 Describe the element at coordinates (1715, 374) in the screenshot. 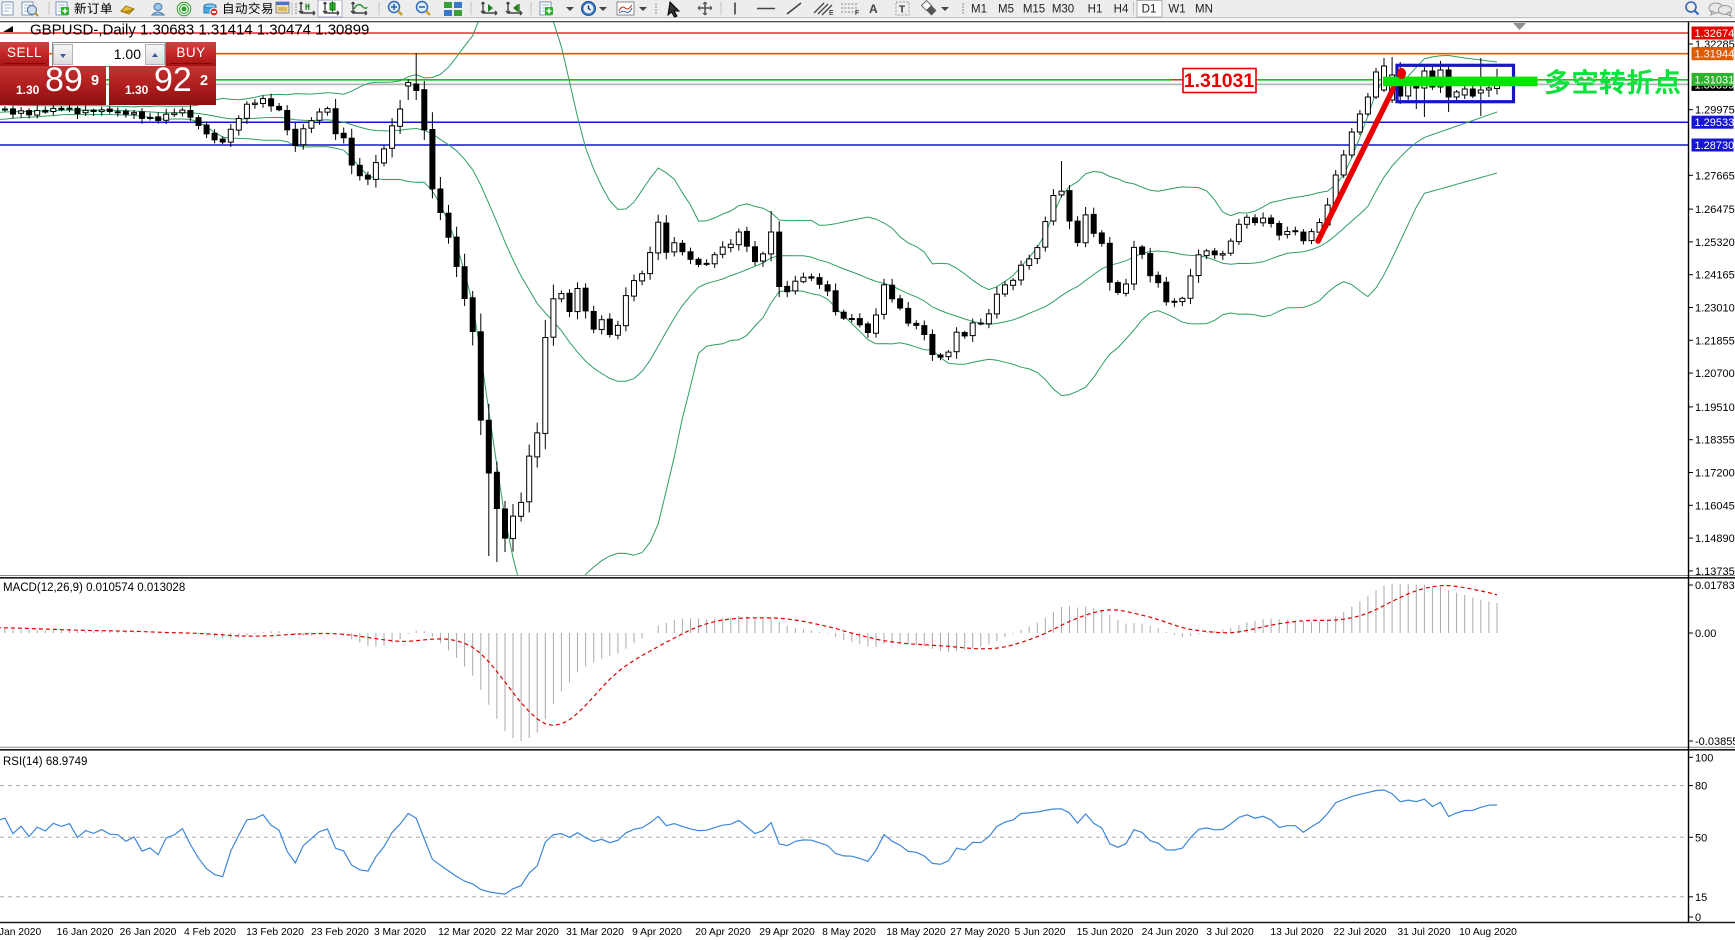

I see `svg-text: 1.20700` at that location.